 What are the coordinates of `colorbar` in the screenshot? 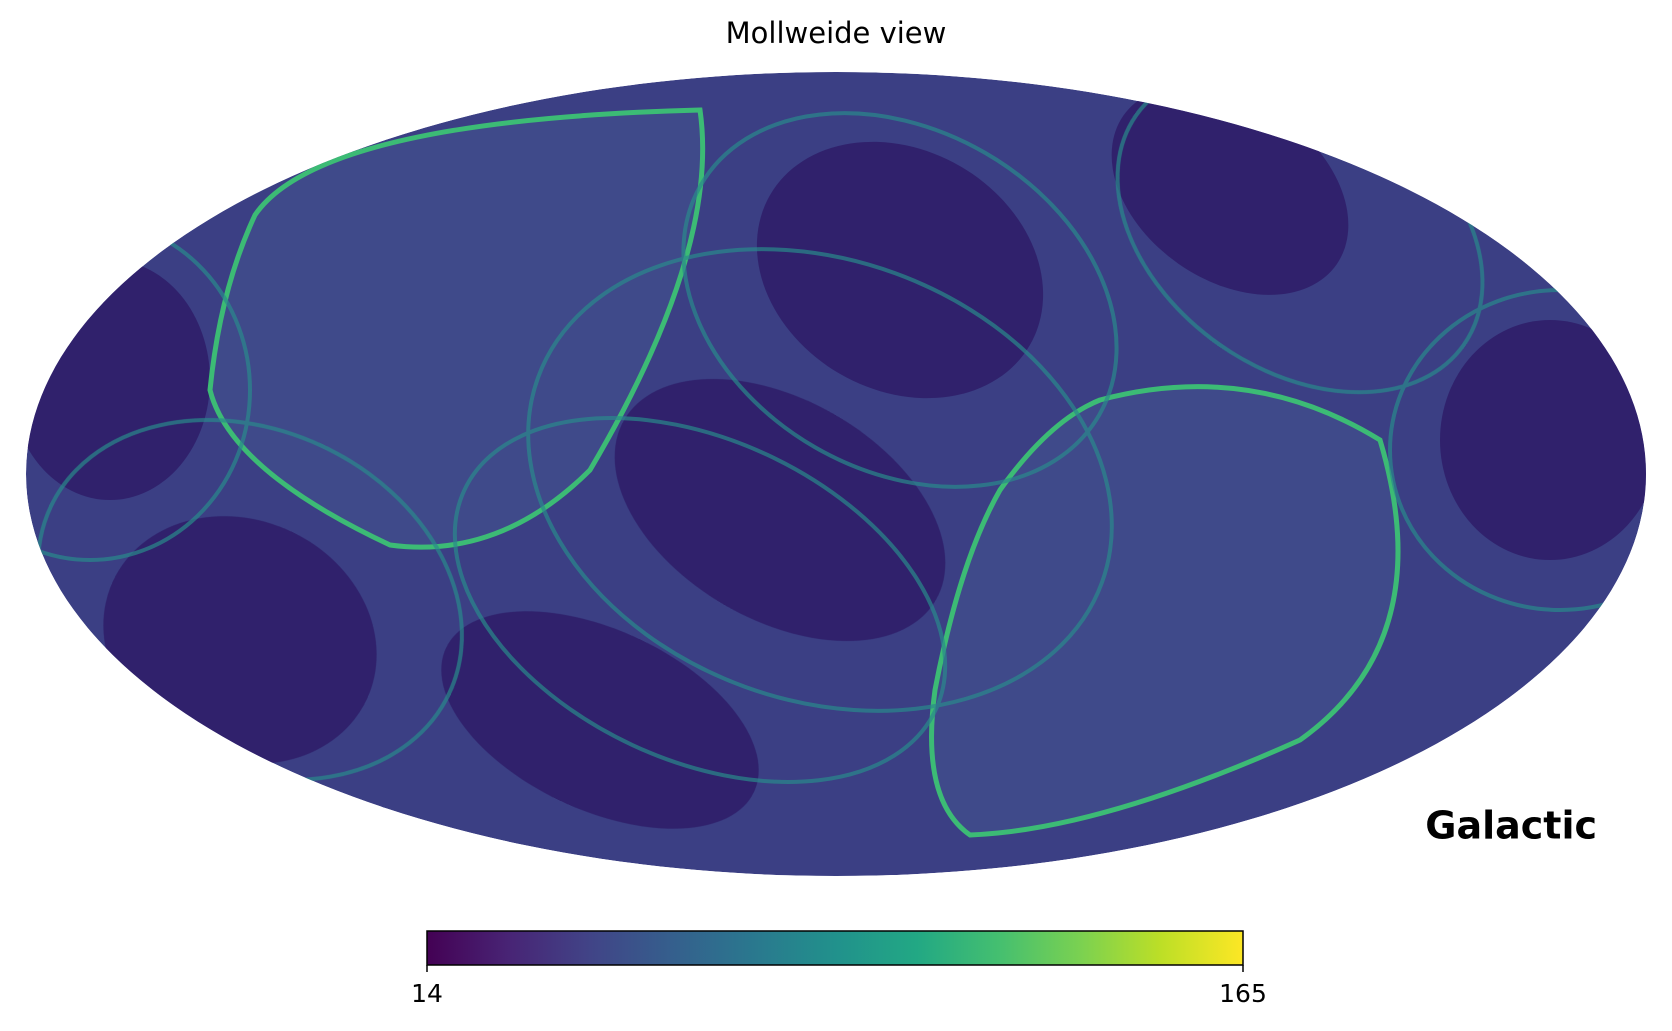 It's located at (835, 948).